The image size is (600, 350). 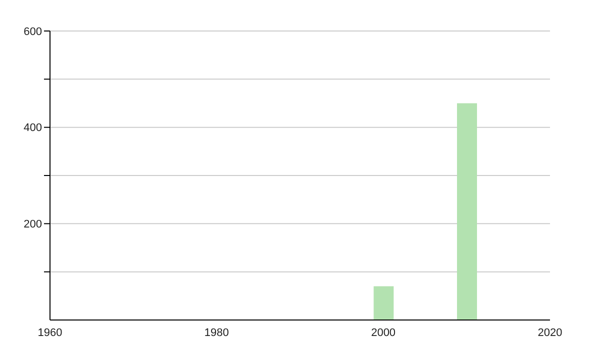 I want to click on x-tick-label: 1980, so click(x=216, y=332).